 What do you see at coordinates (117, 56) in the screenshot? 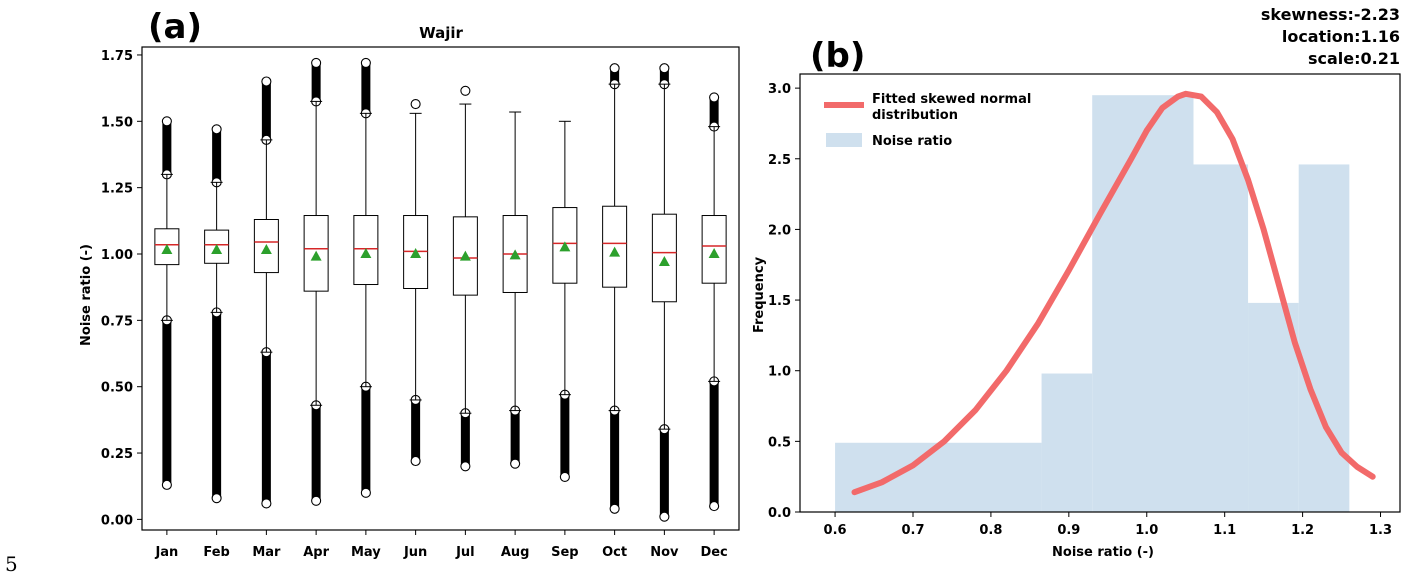
I see `y-tick-label: 1.75` at bounding box center [117, 56].